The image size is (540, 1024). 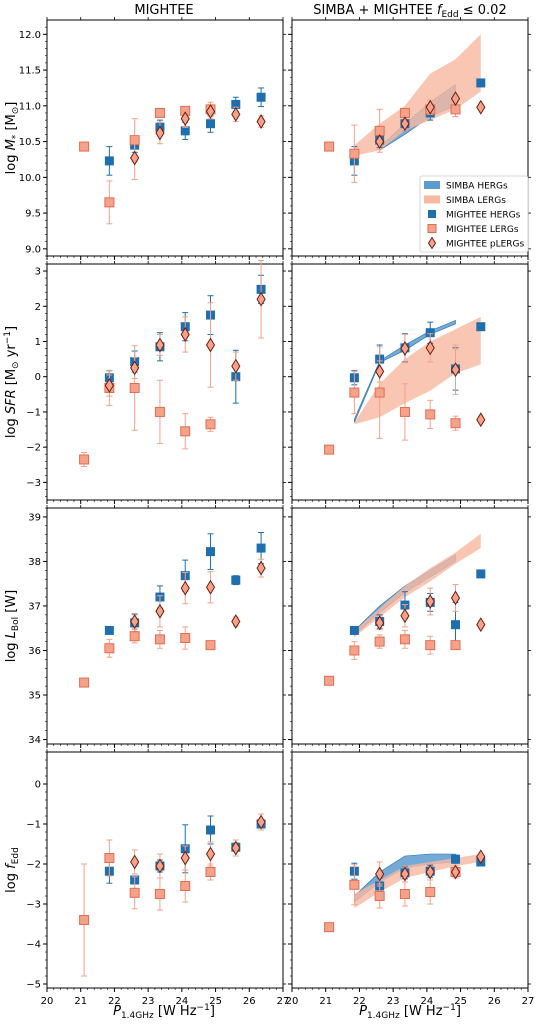 What do you see at coordinates (485, 245) in the screenshot?
I see `legend-label: MIGHTEE pLERGs` at bounding box center [485, 245].